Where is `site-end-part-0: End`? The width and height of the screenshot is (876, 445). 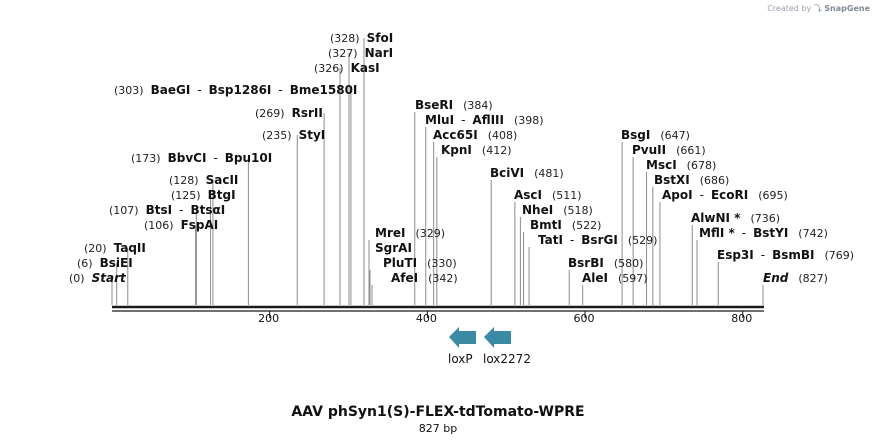
site-end-part-0: End is located at coordinates (776, 278).